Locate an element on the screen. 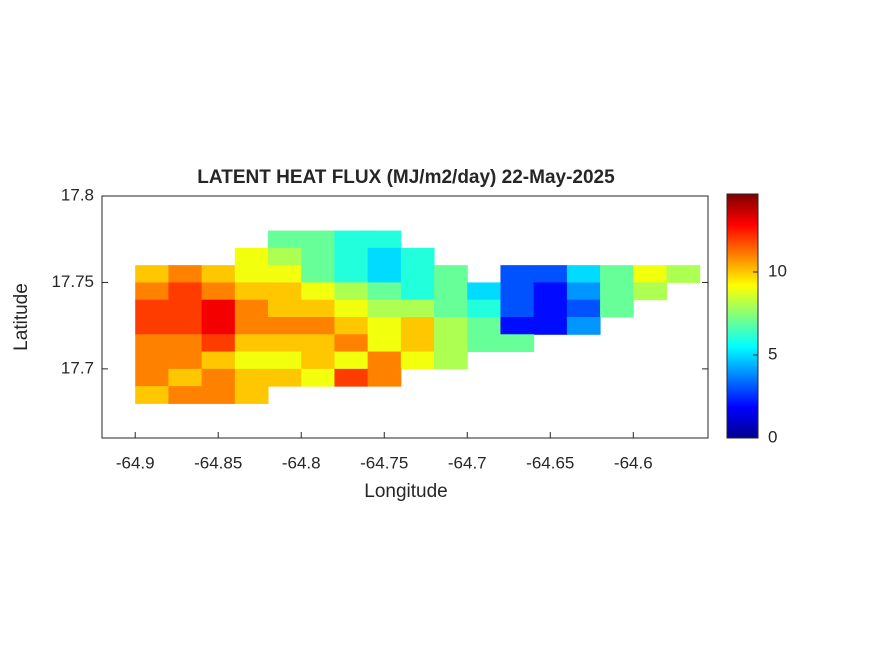 Image resolution: width=875 pixels, height=661 pixels. x-tick-label: -64.9 is located at coordinates (135, 462).